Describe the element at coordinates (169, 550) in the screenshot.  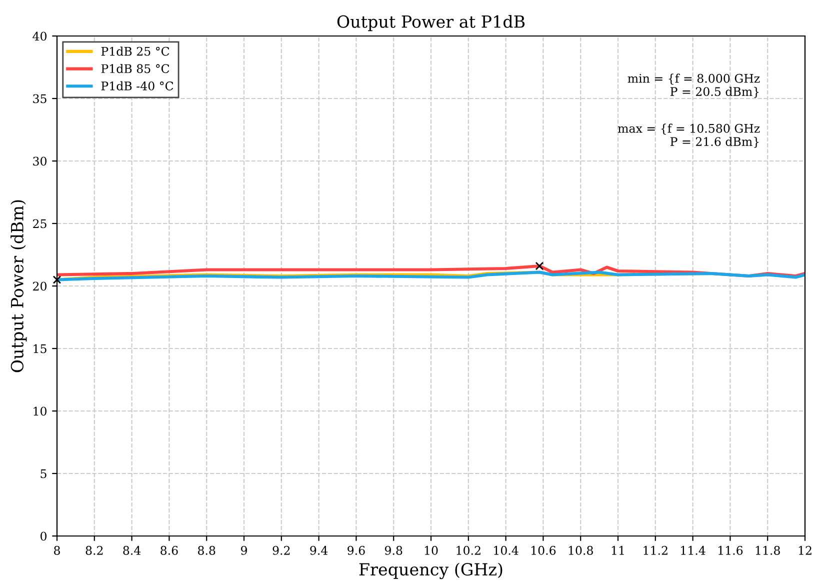
I see `x-tick-label: 8.6` at that location.